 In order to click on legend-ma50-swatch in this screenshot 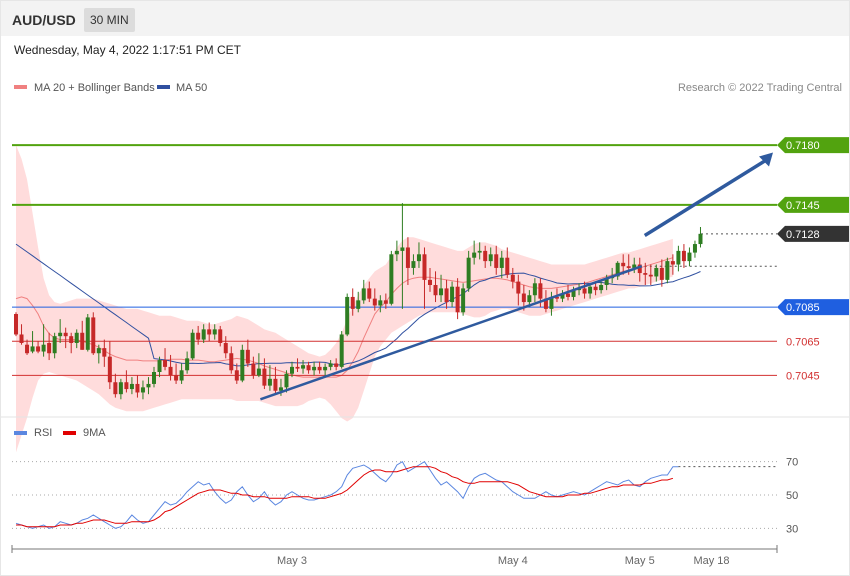, I will do `click(163, 87)`.